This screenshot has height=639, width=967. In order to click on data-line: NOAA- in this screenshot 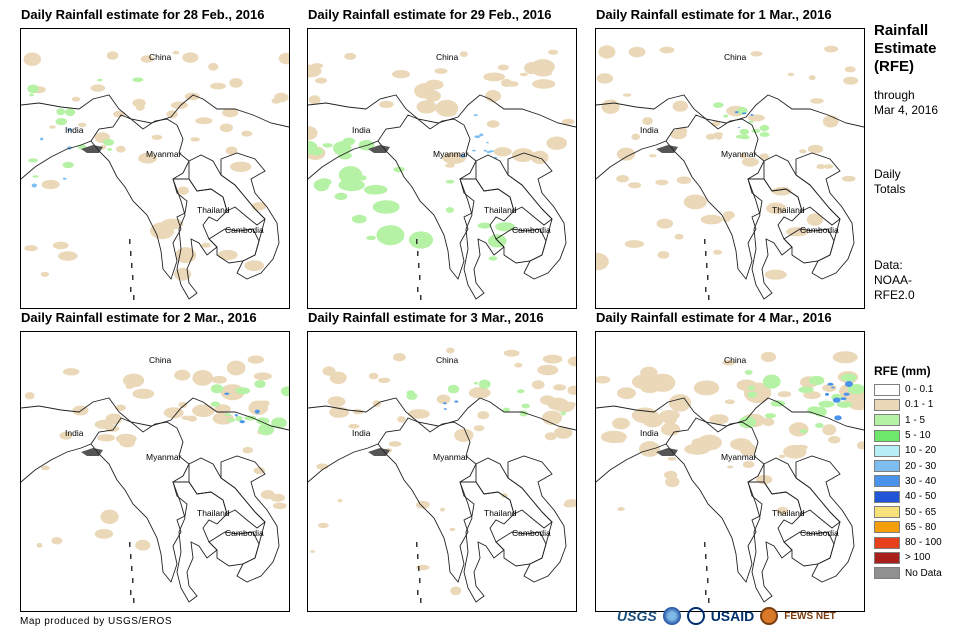, I will do `click(893, 280)`.